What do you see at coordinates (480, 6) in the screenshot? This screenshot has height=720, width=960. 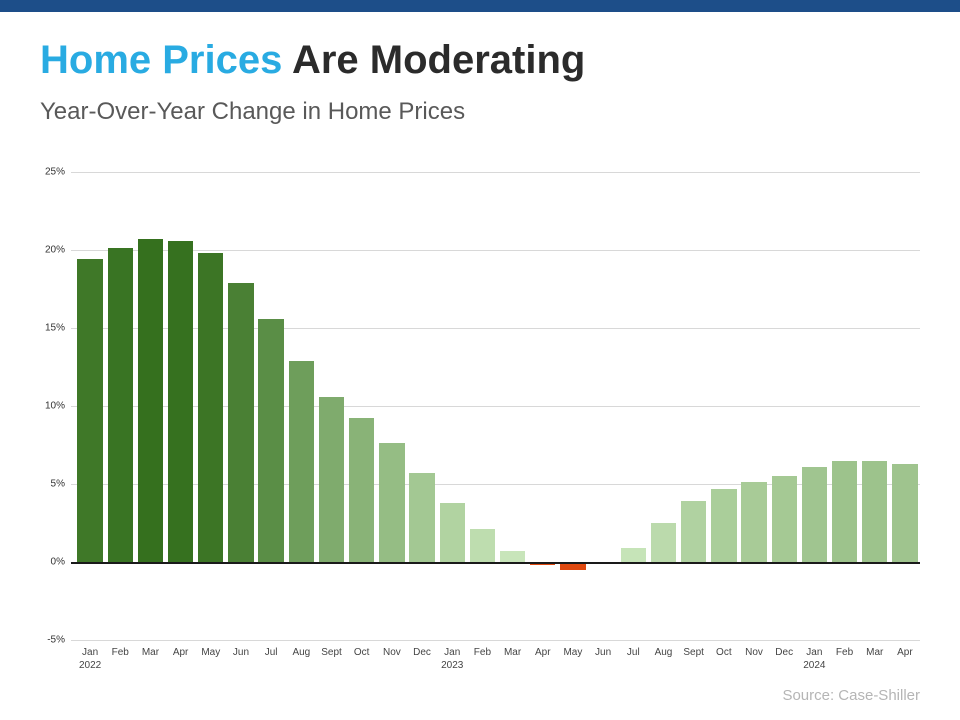 I see `top-accent-bar` at bounding box center [480, 6].